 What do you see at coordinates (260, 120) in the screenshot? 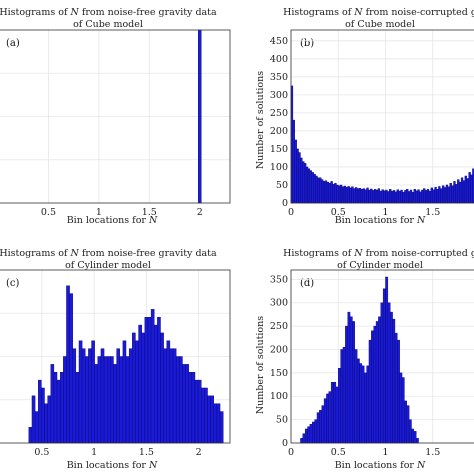
I see `panel-b-ylabel: Number of solutions` at bounding box center [260, 120].